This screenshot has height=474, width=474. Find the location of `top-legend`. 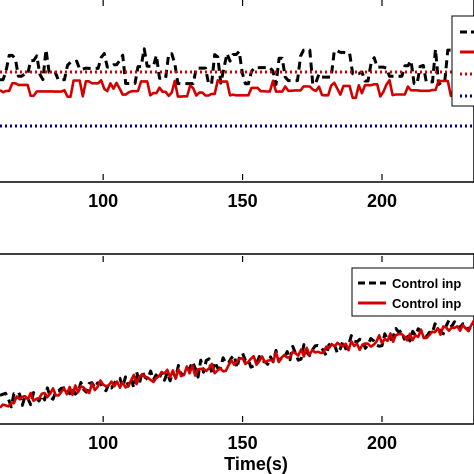

top-legend is located at coordinates (462, 61).